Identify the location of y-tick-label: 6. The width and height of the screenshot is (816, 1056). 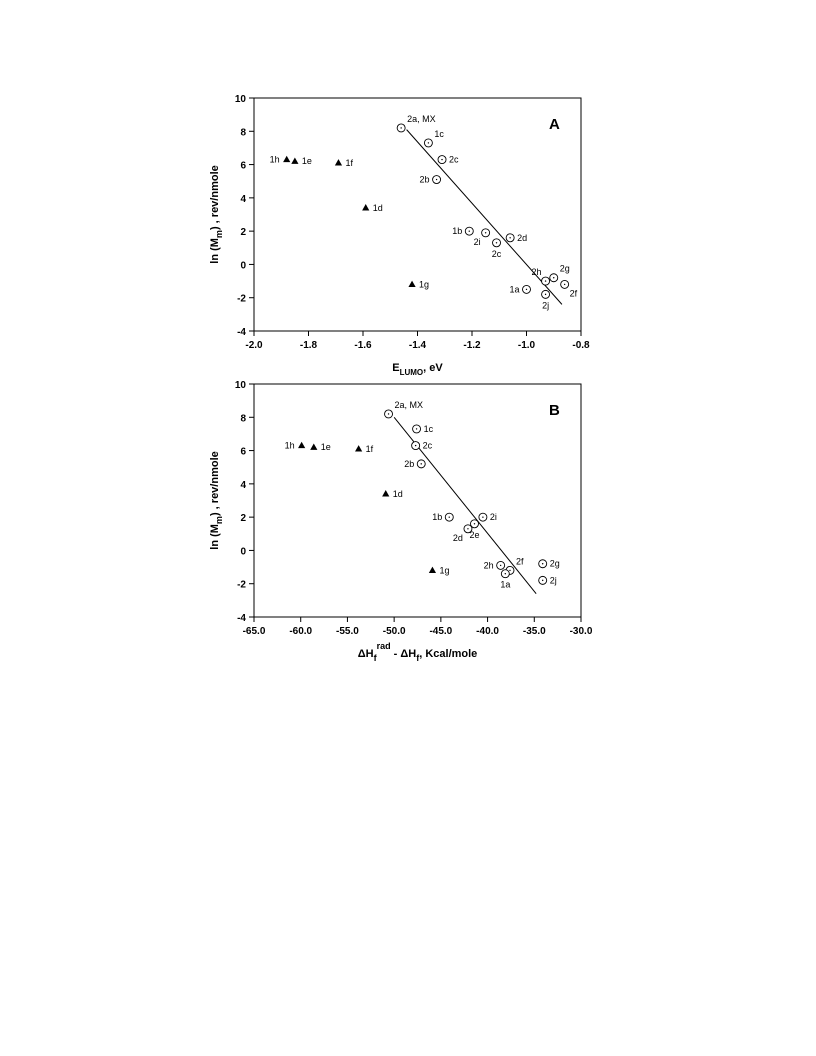
(243, 166).